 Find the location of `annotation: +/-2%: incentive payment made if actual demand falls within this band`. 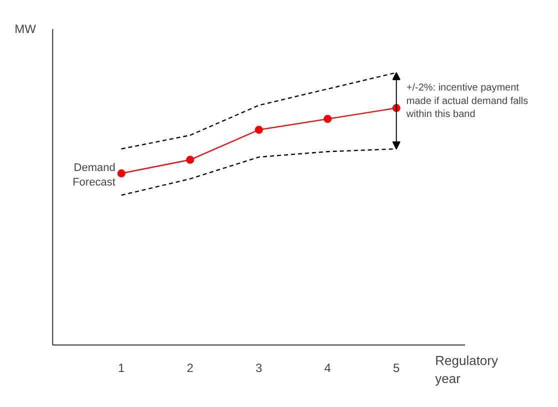

annotation: +/-2%: incentive payment made if actual demand falls within this band is located at coordinates (466, 101).